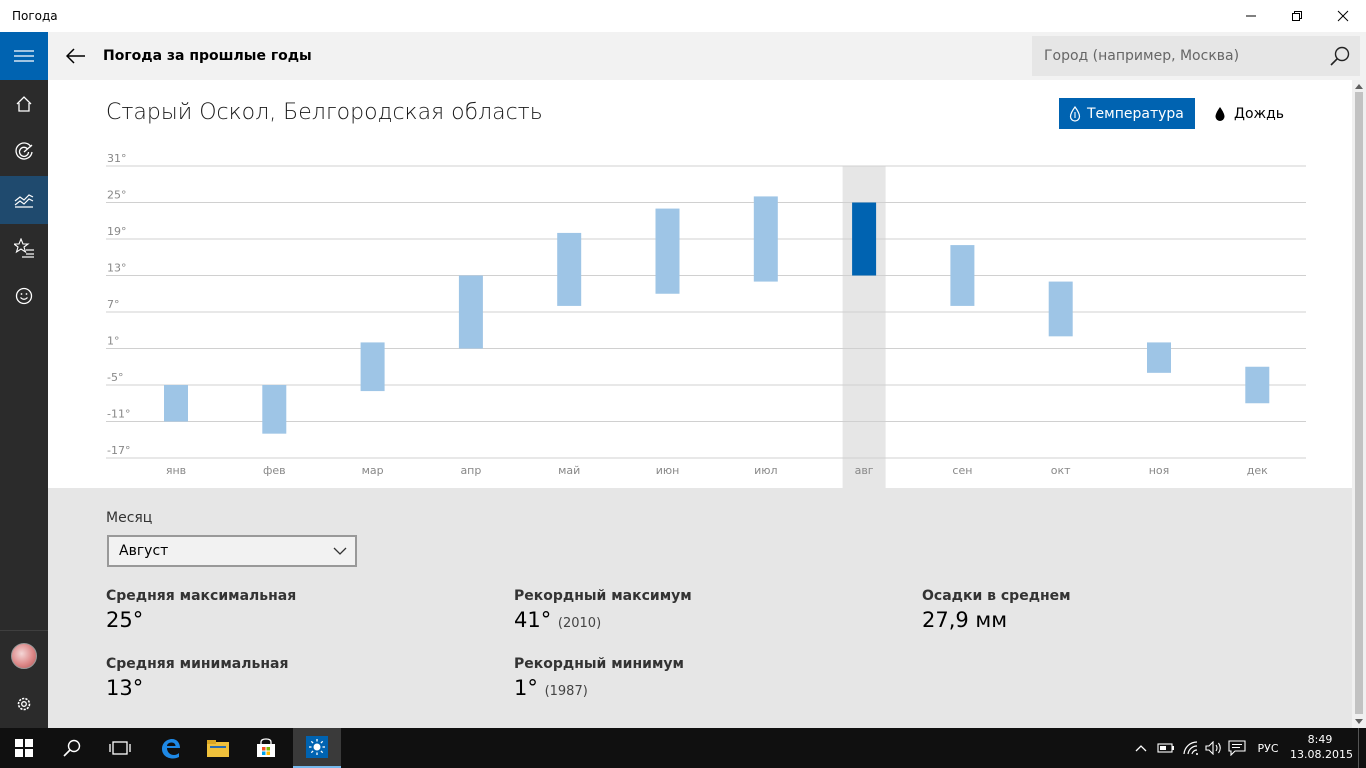  I want to click on historical-chart-icon, so click(24, 201).